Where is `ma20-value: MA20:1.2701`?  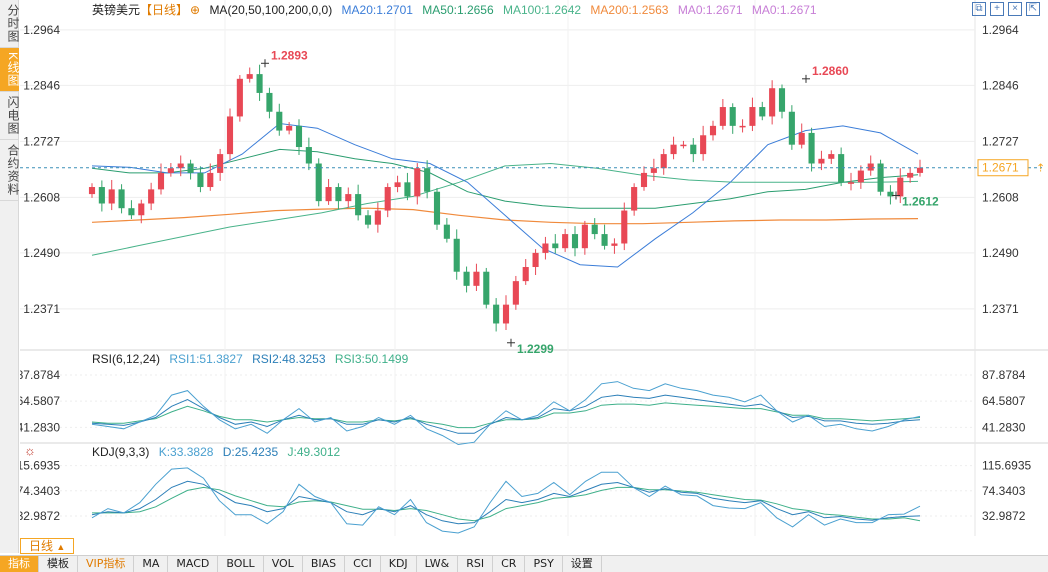
ma20-value: MA20:1.2701 is located at coordinates (377, 10).